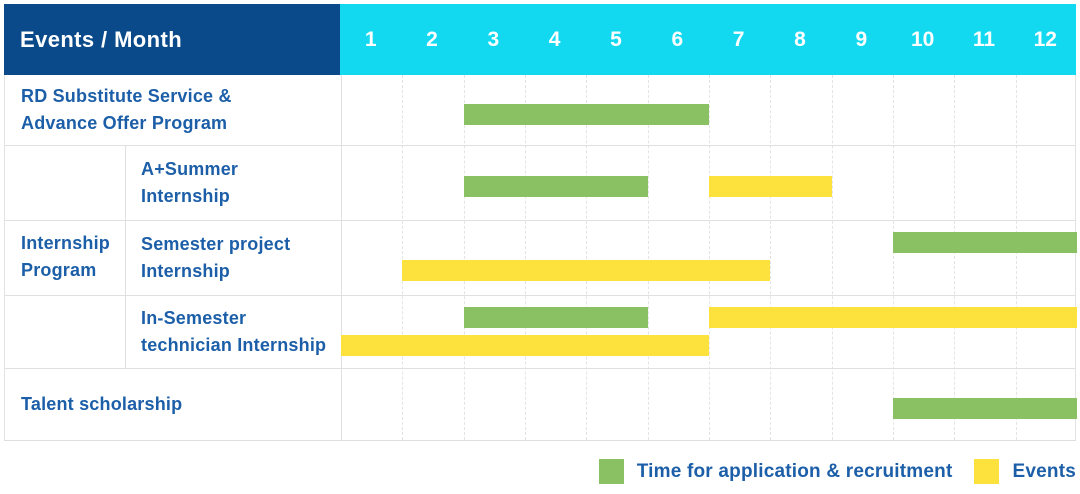 Image resolution: width=1080 pixels, height=494 pixels. I want to click on month-label-4: 4, so click(554, 39).